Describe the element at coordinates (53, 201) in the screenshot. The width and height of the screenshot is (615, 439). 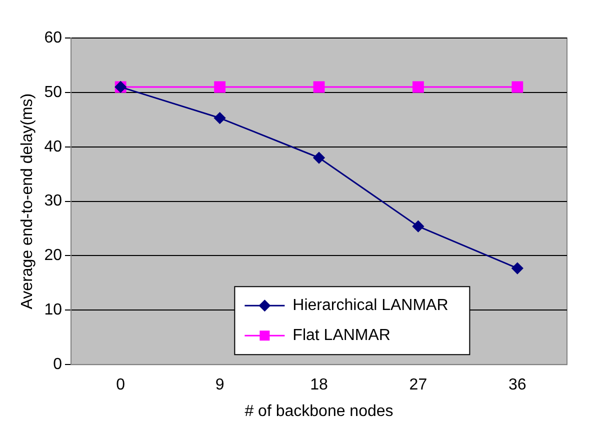
I see `y-tick-label: 30` at that location.